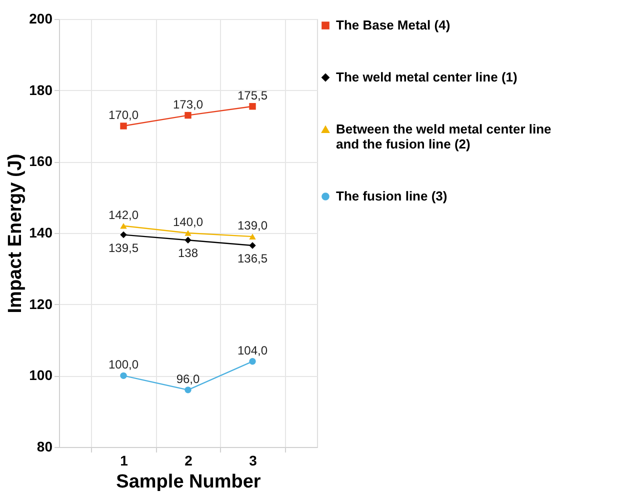  I want to click on legend-label: The fusion line (3), so click(392, 196).